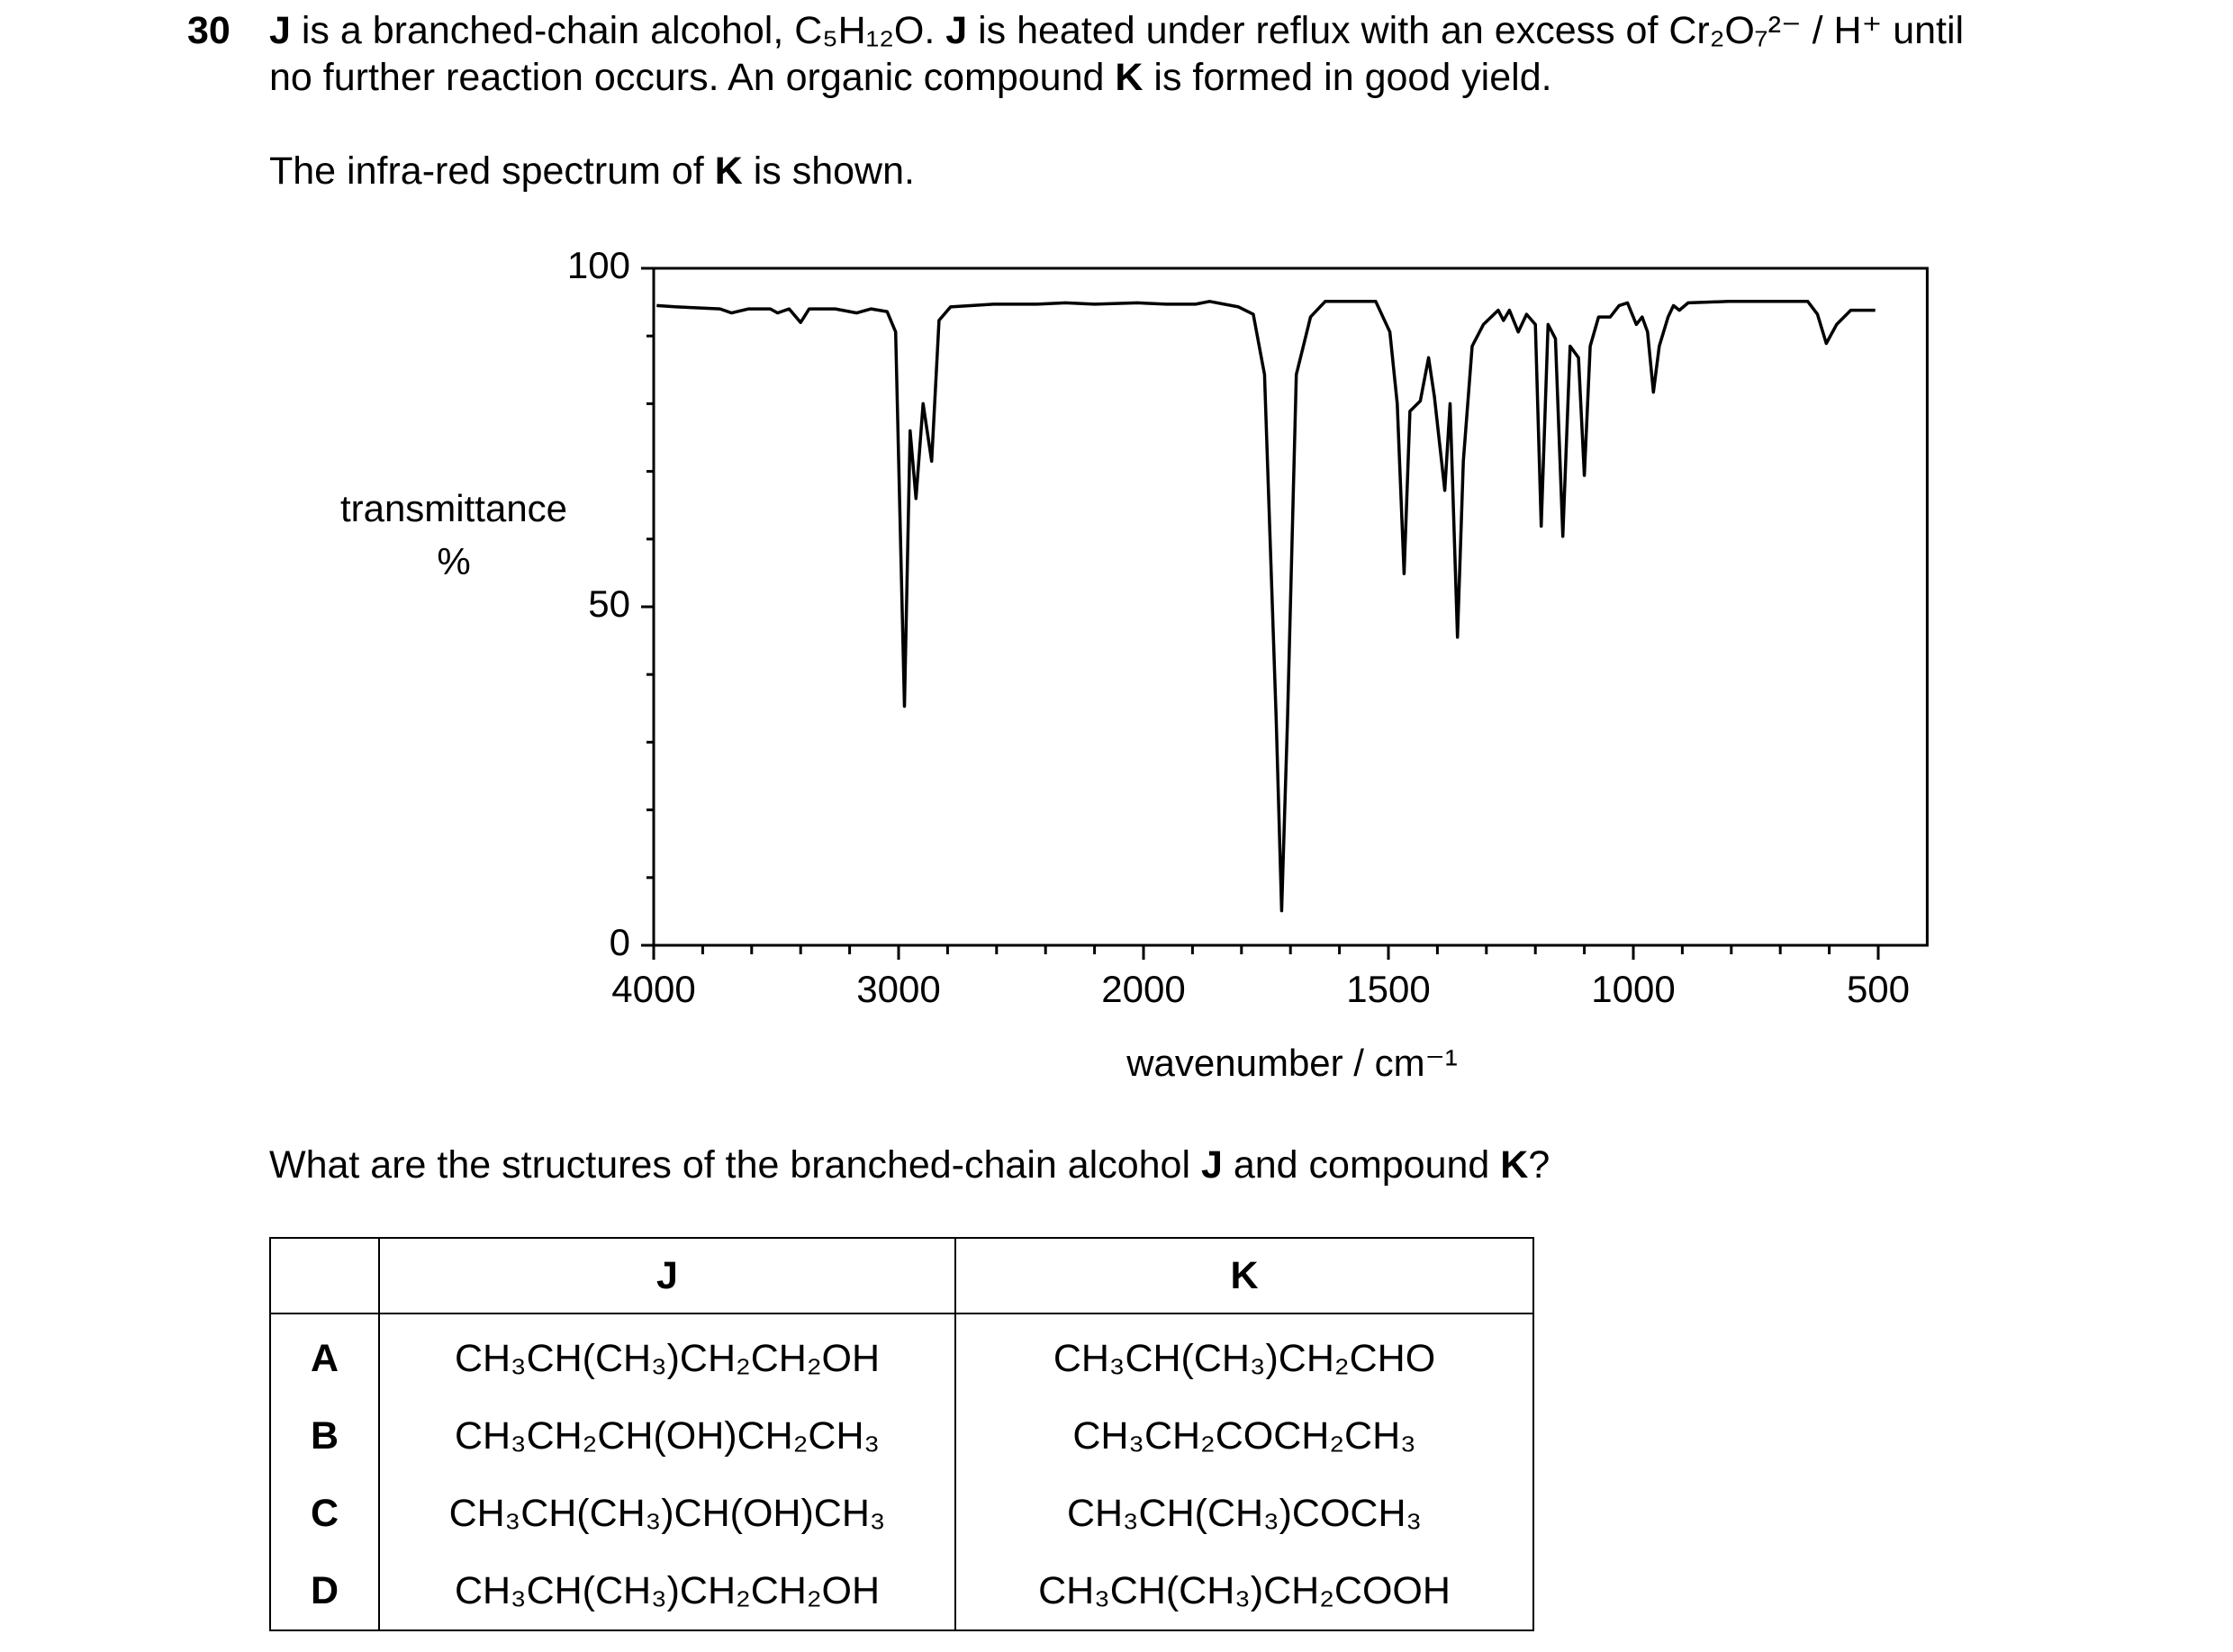  What do you see at coordinates (1347, 77) in the screenshot?
I see `text-run: is formed in good yield.` at bounding box center [1347, 77].